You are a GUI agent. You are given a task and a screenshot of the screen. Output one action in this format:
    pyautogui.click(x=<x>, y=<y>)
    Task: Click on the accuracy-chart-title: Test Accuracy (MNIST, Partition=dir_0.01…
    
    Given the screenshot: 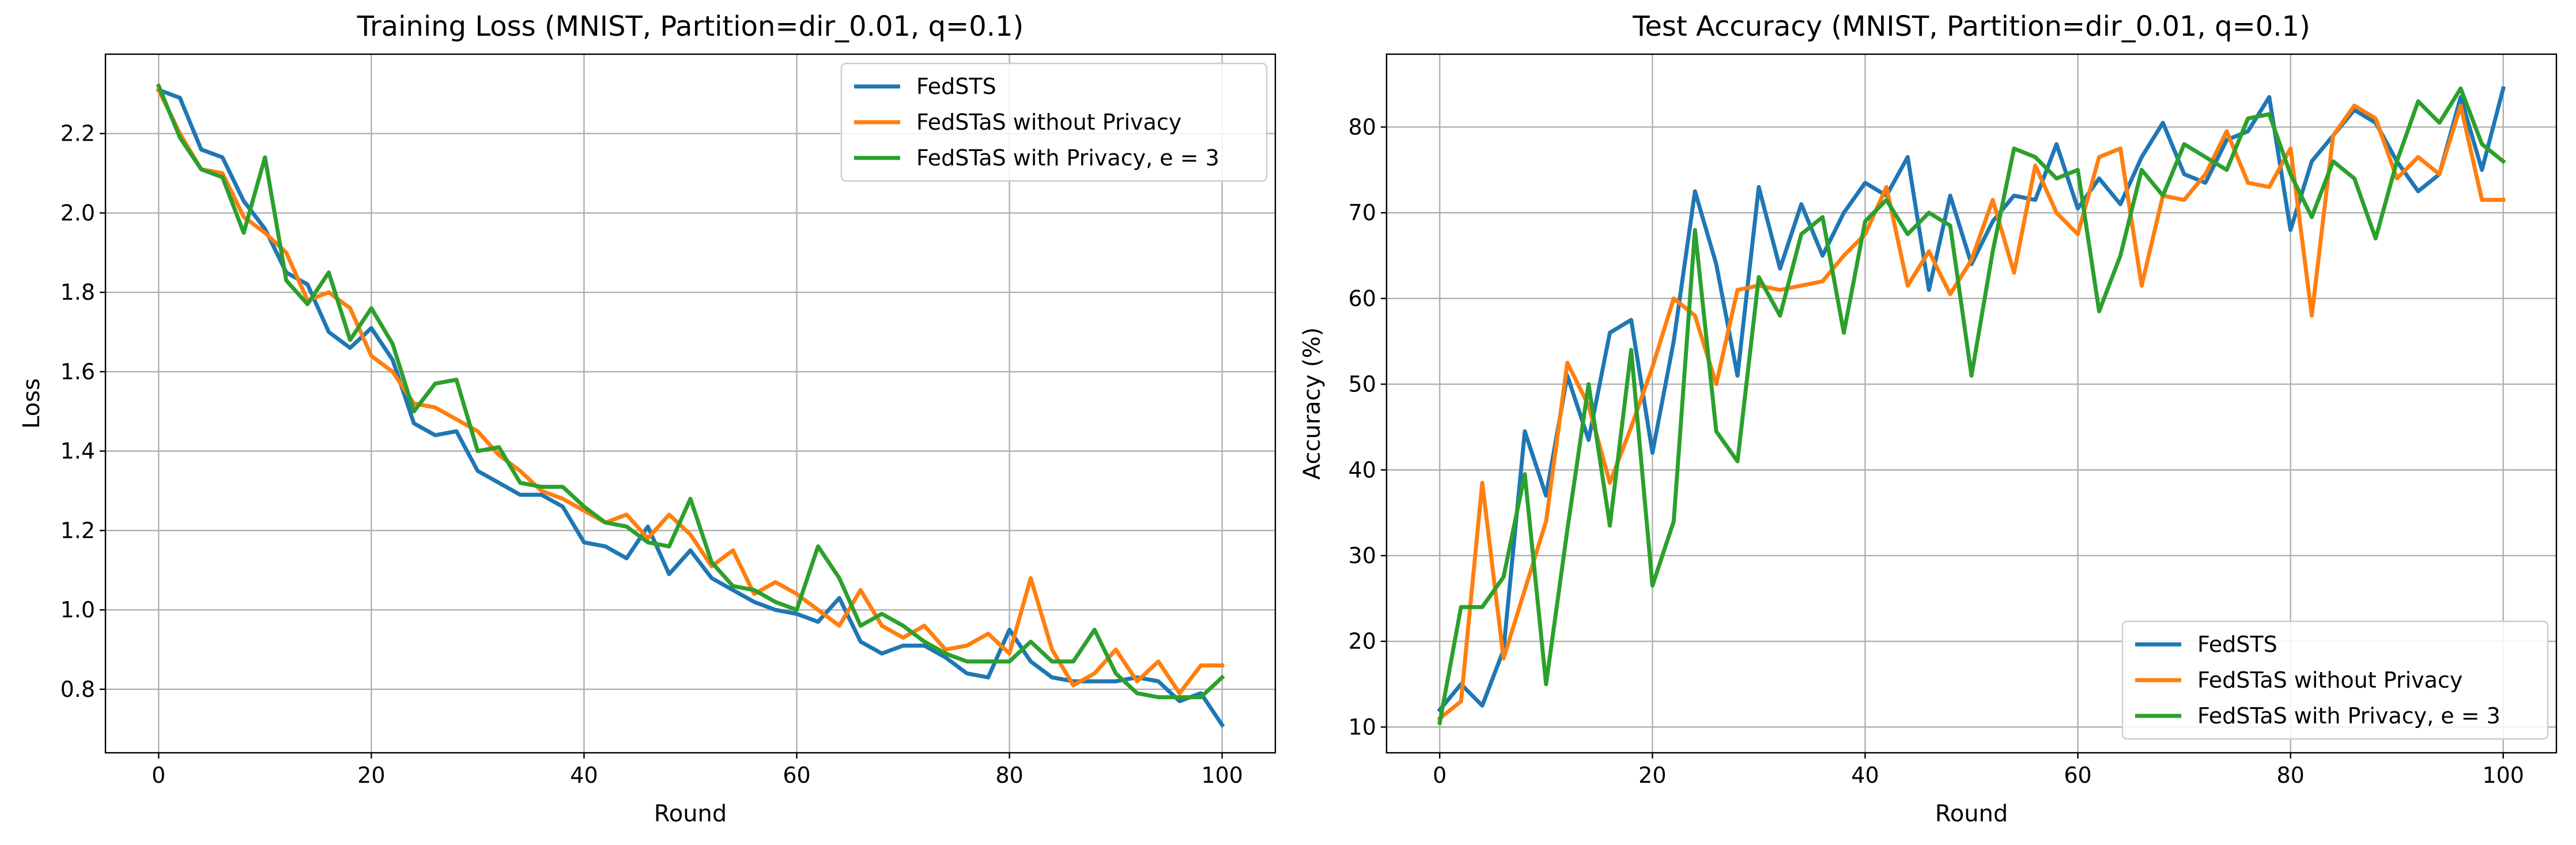 What is the action you would take?
    pyautogui.click(x=1971, y=27)
    